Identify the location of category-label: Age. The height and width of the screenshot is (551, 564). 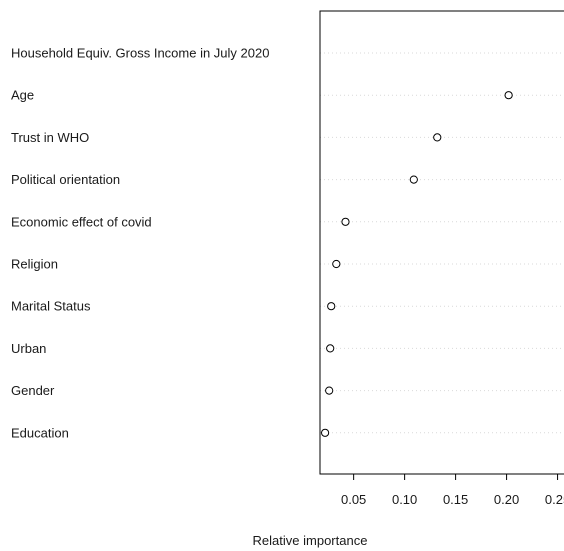
(22, 95).